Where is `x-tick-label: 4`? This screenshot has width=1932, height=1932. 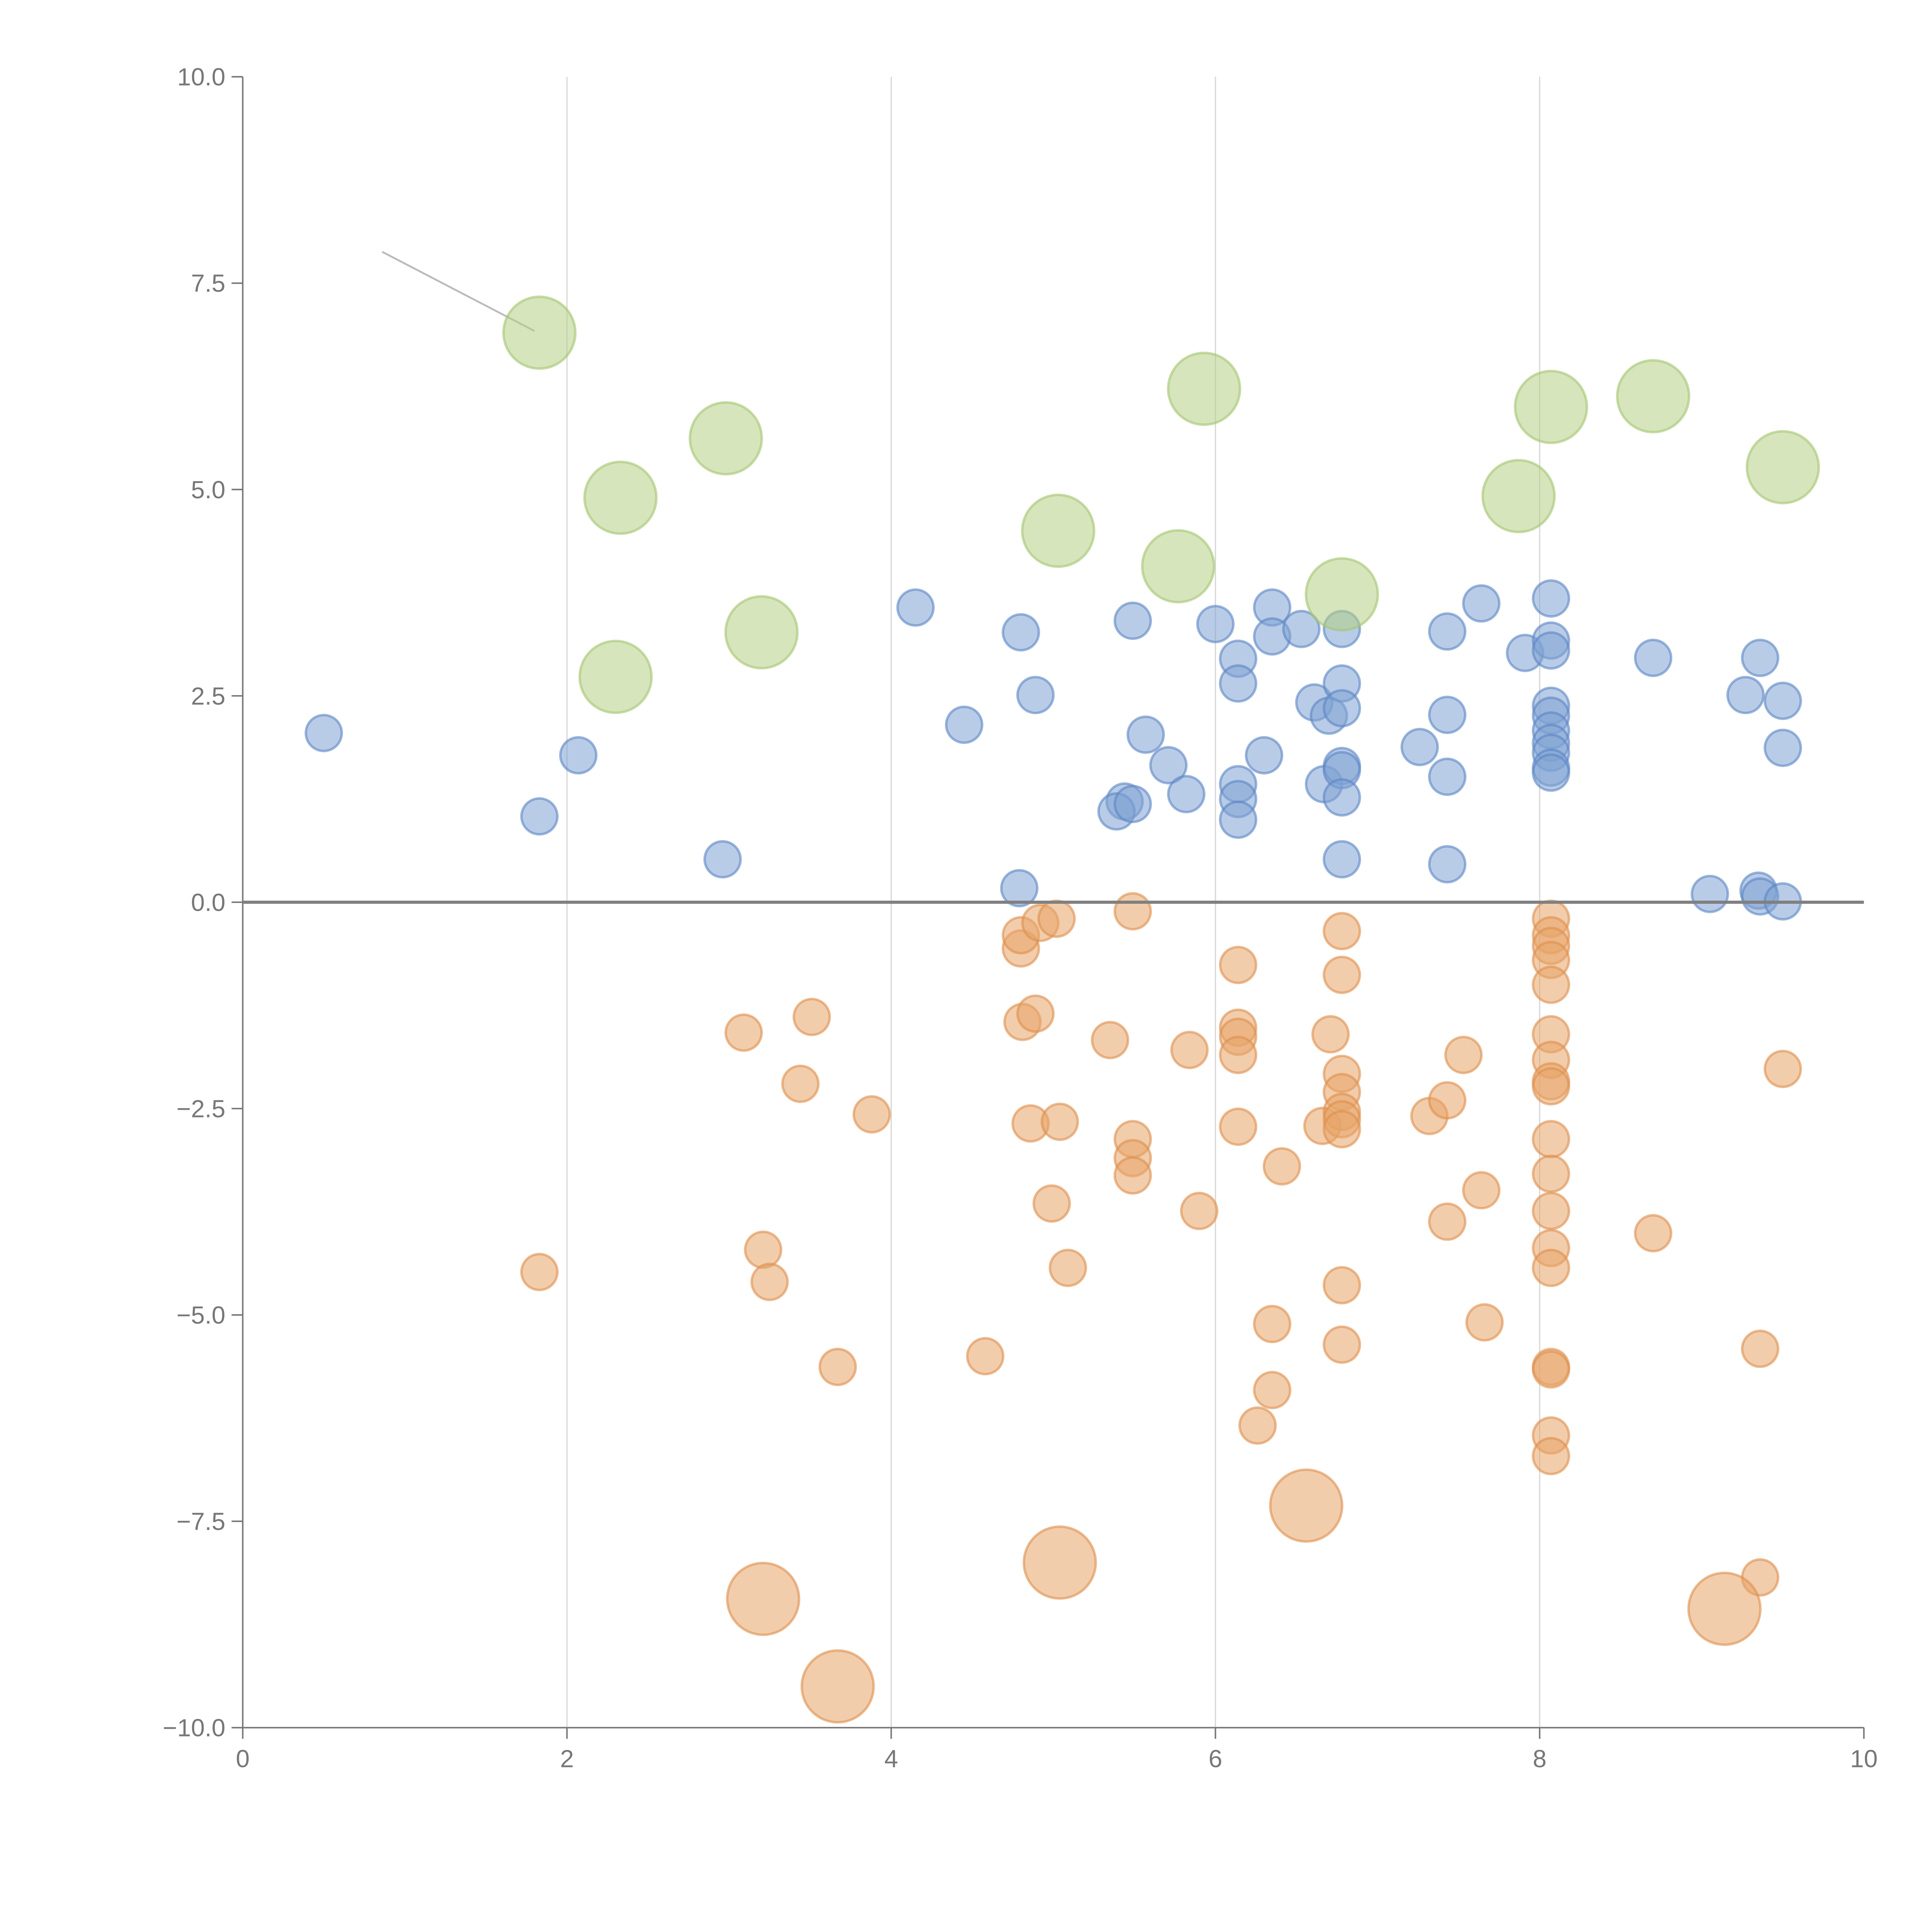 x-tick-label: 4 is located at coordinates (891, 1759).